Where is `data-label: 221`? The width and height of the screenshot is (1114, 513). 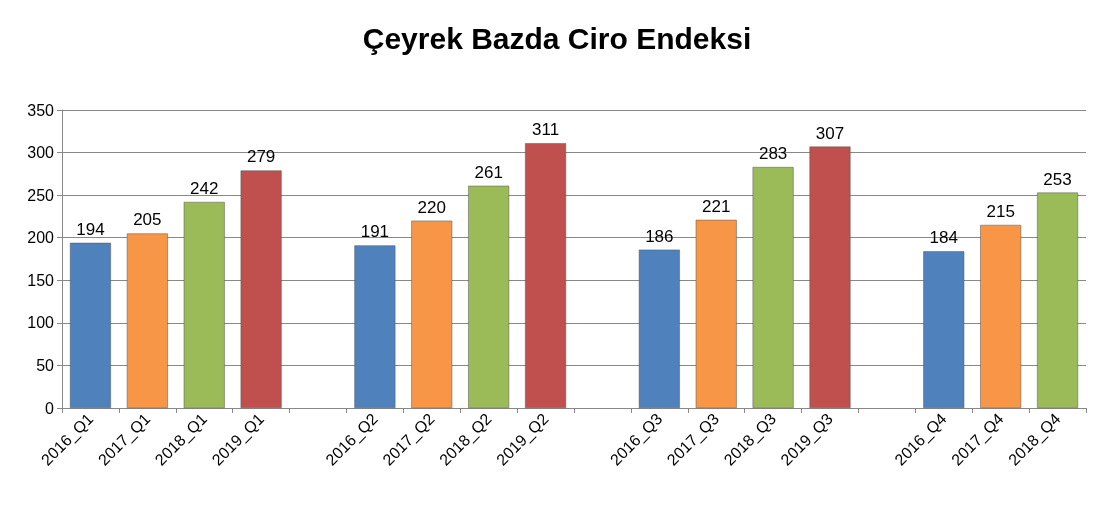 data-label: 221 is located at coordinates (716, 206).